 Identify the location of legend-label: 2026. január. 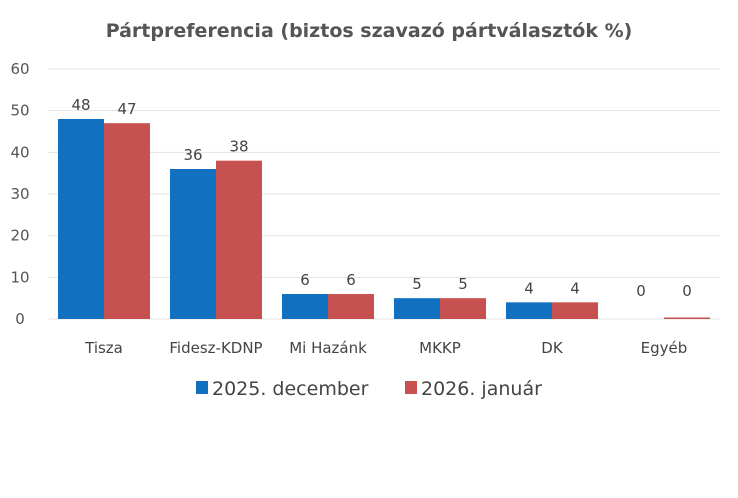
(481, 389).